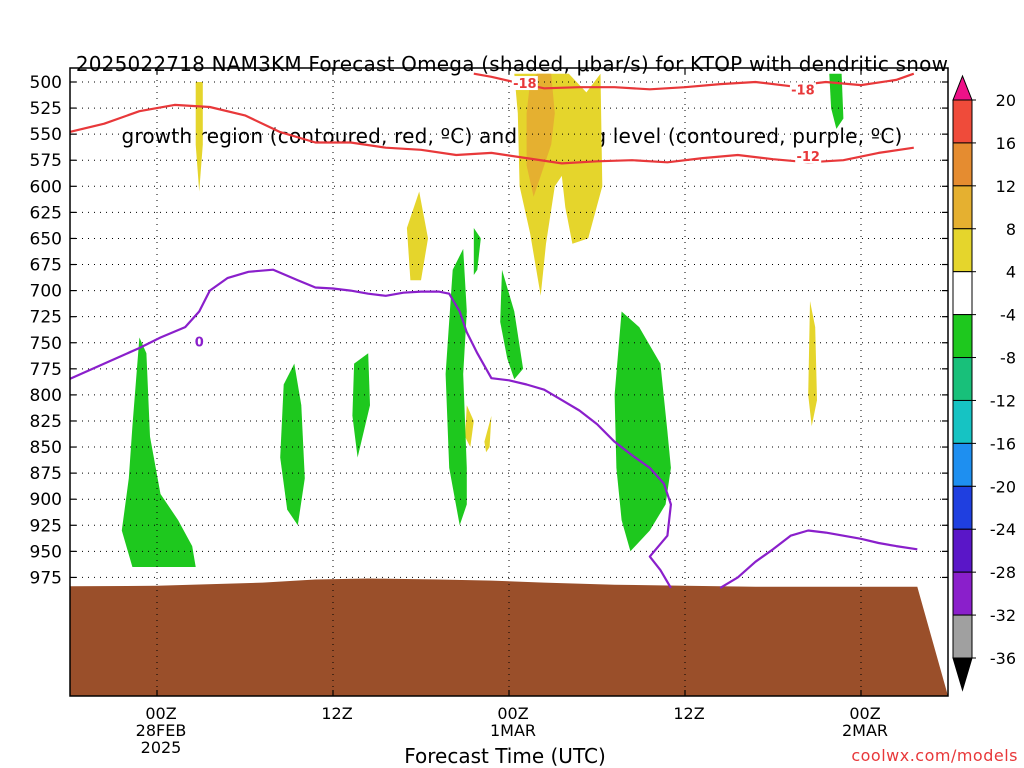 The image size is (1024, 768). I want to click on y-tick-label: 950, so click(46, 552).